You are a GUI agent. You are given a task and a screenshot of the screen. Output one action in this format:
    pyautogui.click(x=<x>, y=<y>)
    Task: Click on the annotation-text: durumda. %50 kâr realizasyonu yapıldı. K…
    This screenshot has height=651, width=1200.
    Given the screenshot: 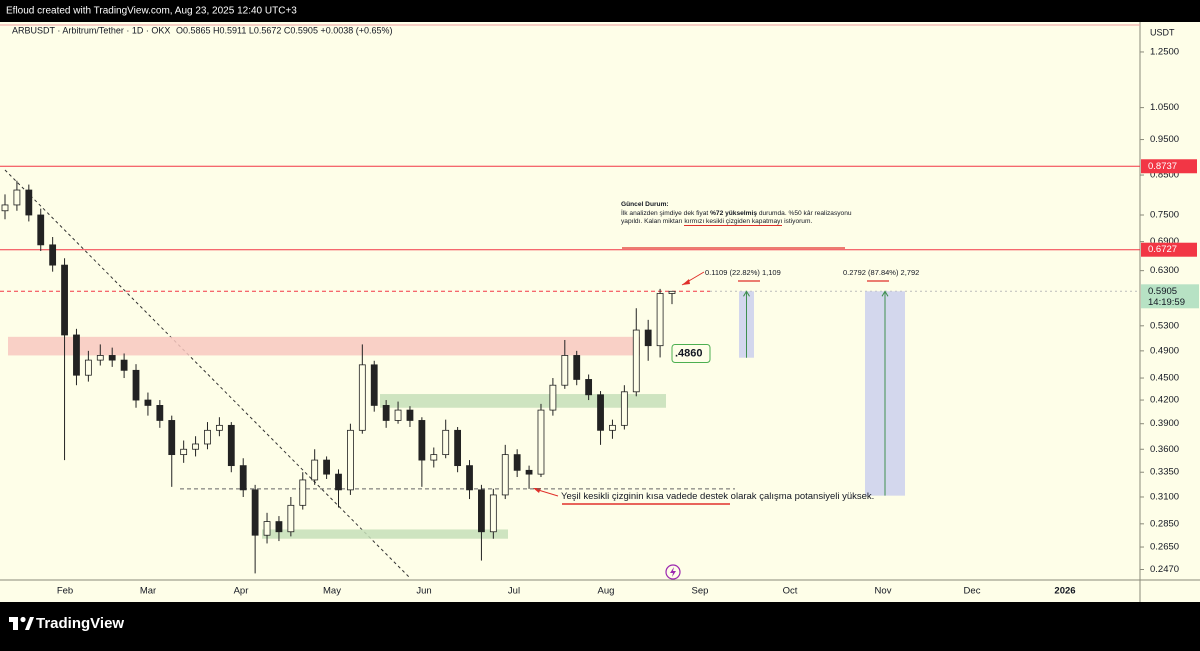 What is the action you would take?
    pyautogui.click(x=736, y=217)
    